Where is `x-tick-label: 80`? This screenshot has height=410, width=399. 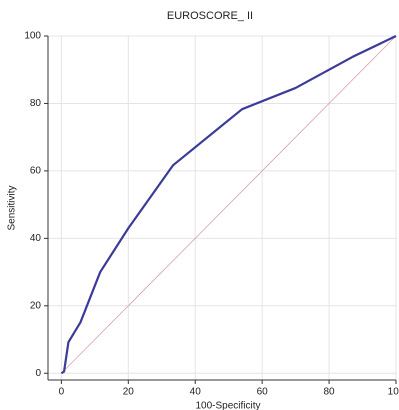
x-tick-label: 80 is located at coordinates (330, 392).